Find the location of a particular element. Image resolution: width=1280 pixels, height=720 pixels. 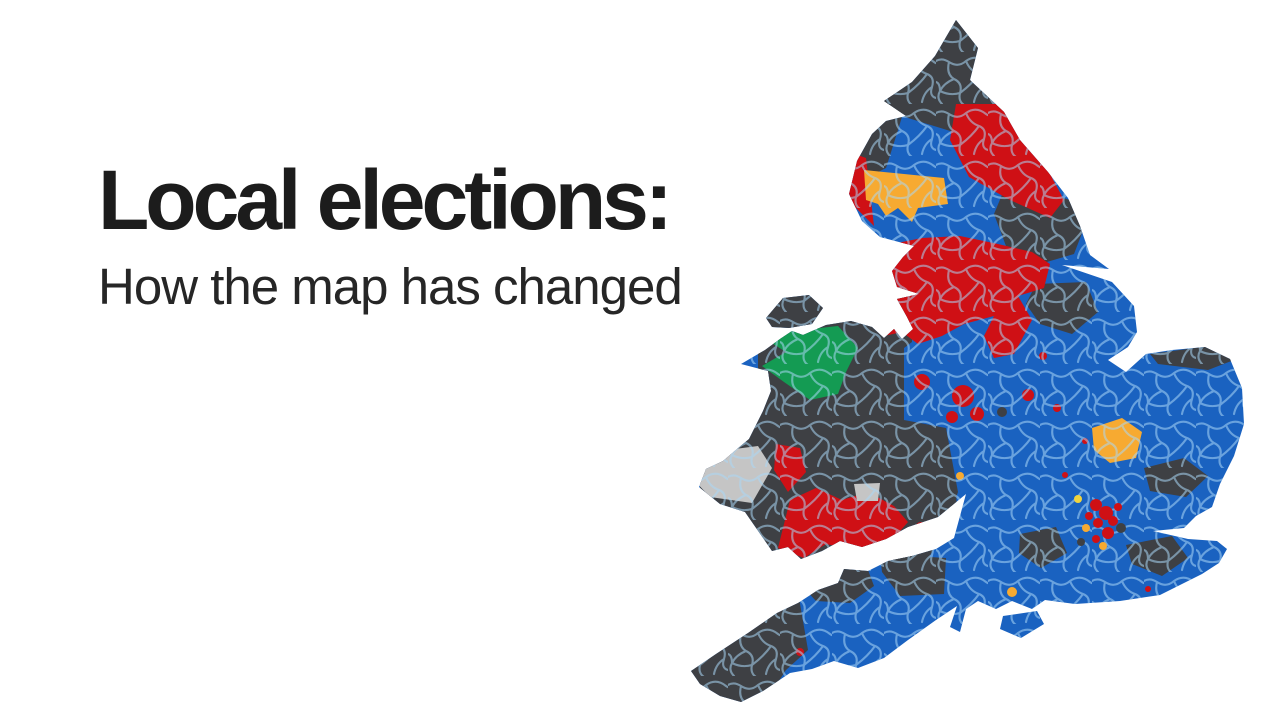

page-subtitle: How the map has changed is located at coordinates (390, 286).